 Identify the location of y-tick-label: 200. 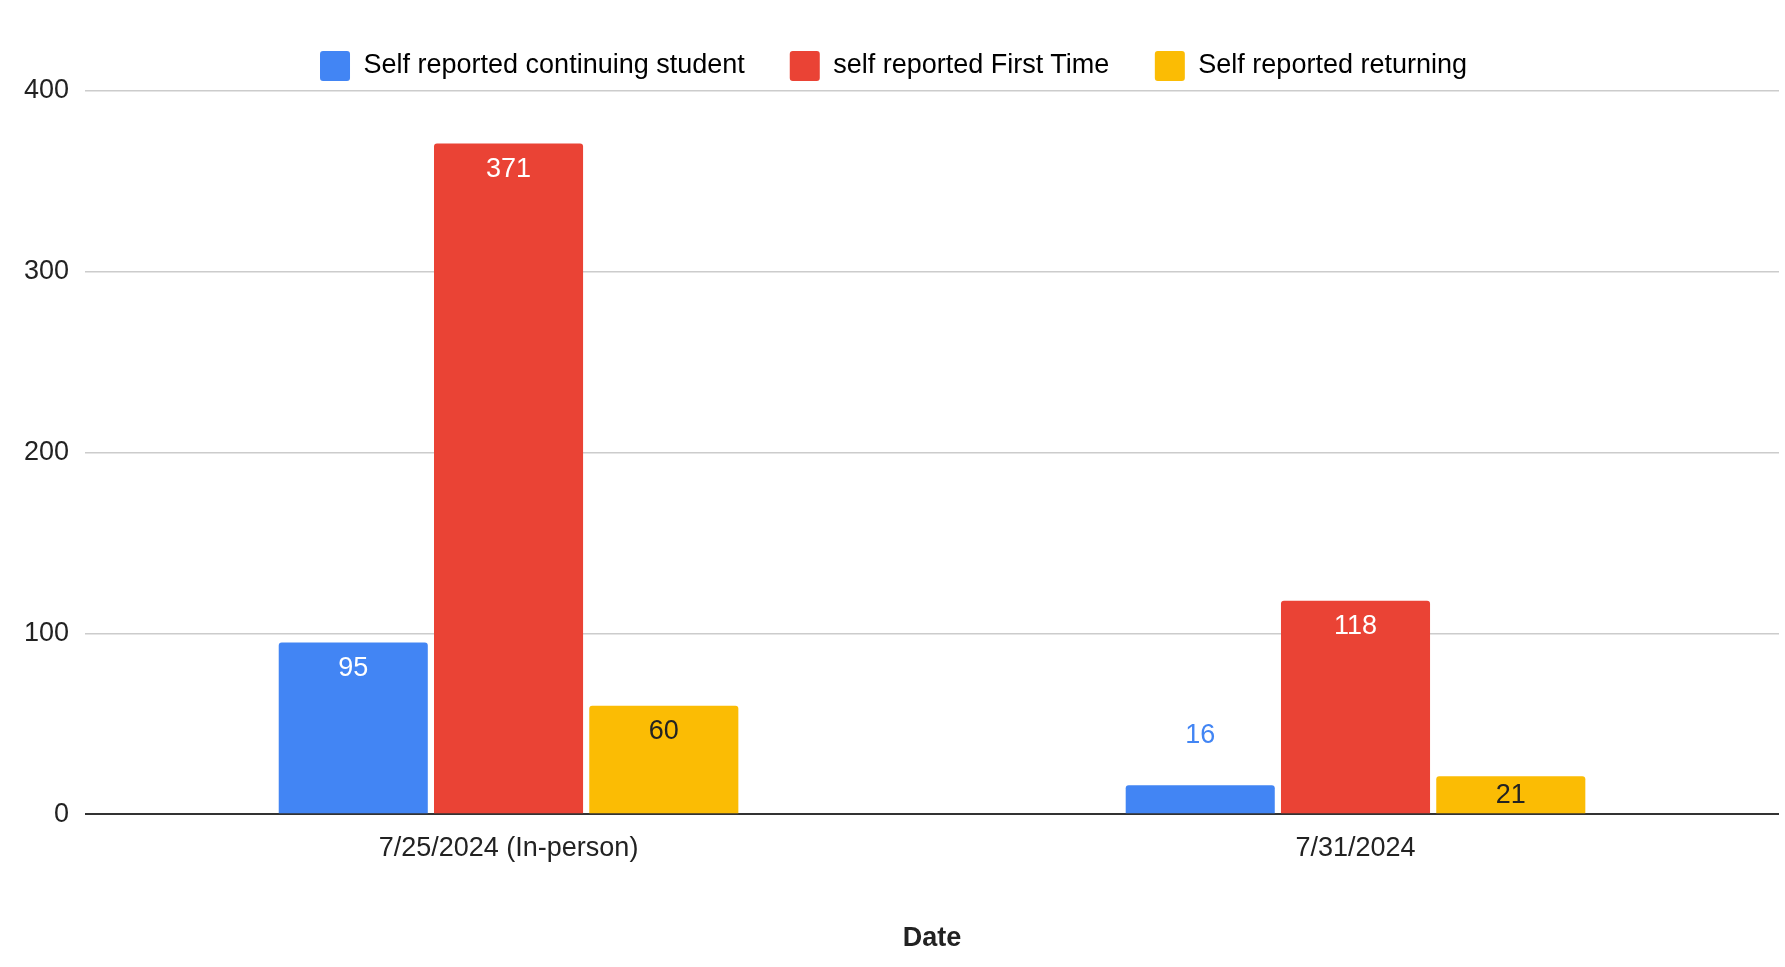
(46, 451).